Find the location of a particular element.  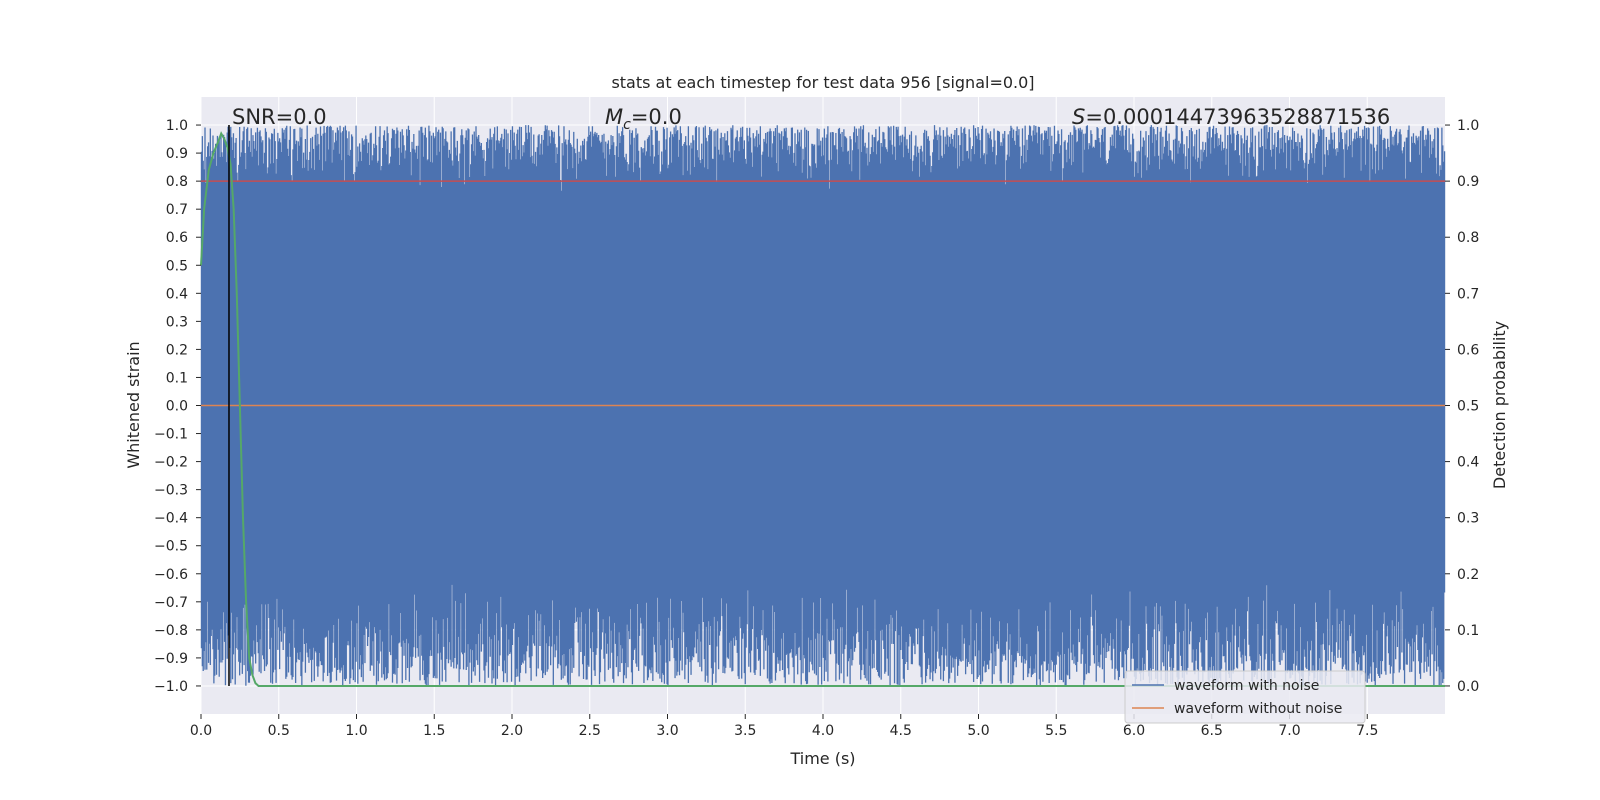

y-right-tick-label-0: 1.0 is located at coordinates (1468, 126).